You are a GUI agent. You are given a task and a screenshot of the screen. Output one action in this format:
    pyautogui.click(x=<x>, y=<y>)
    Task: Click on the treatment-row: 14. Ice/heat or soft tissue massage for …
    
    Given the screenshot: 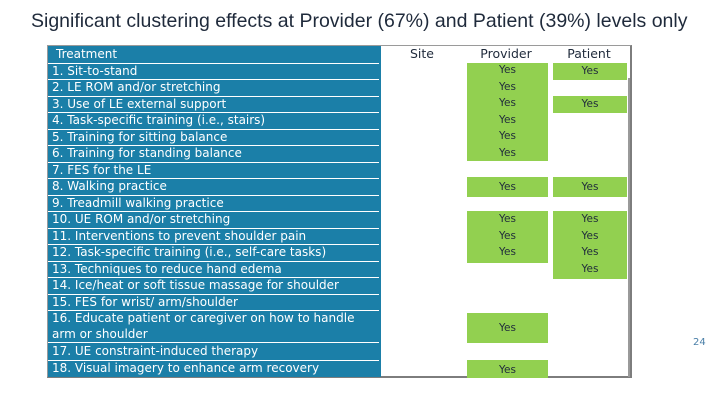 What is the action you would take?
    pyautogui.click(x=213, y=286)
    